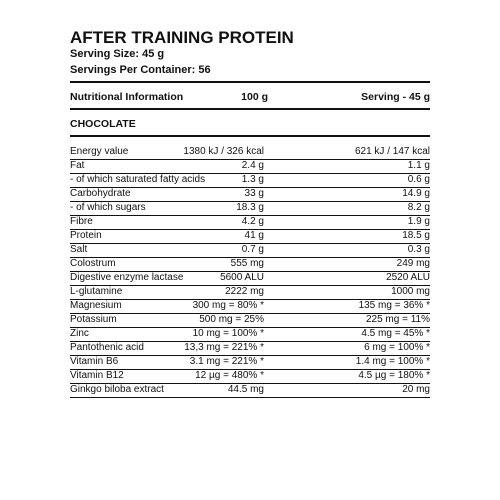 The width and height of the screenshot is (500, 500). Describe the element at coordinates (79, 249) in the screenshot. I see `row-label: Salt` at that location.